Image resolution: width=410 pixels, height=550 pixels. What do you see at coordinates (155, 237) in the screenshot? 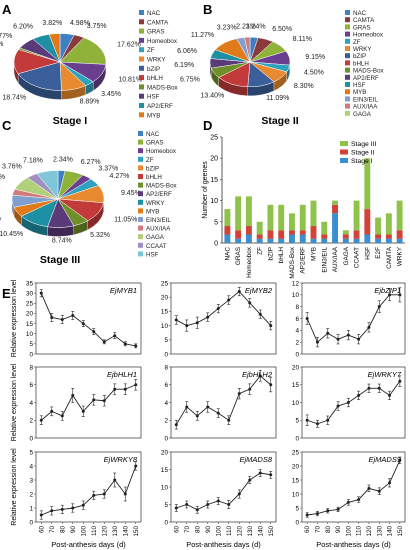
I see `legend-label: GAGA` at bounding box center [155, 237].